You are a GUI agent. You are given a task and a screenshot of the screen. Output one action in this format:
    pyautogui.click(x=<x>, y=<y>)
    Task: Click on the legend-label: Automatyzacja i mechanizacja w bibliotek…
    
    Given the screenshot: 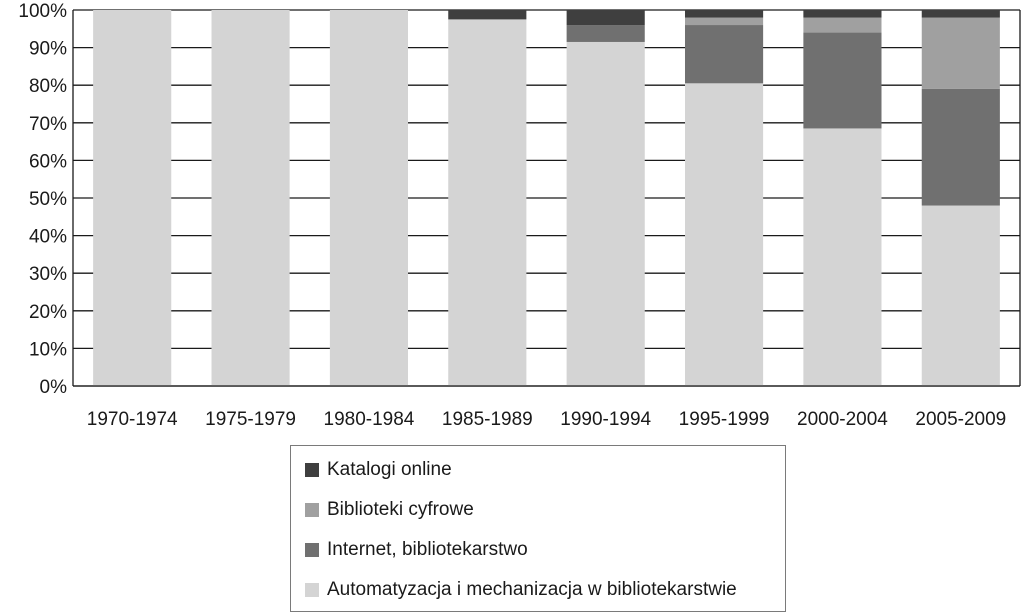 What is the action you would take?
    pyautogui.click(x=532, y=589)
    